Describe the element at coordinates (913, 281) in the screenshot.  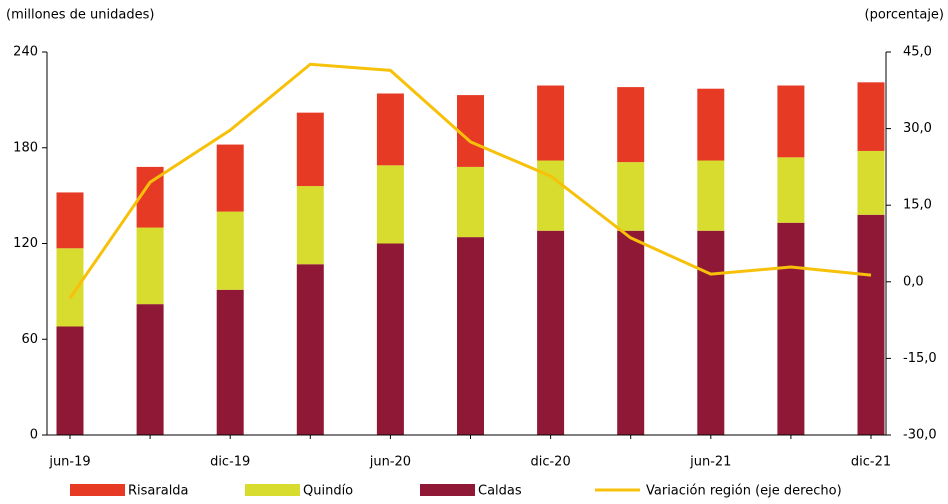
I see `y2-tick-label: 0,0` at that location.